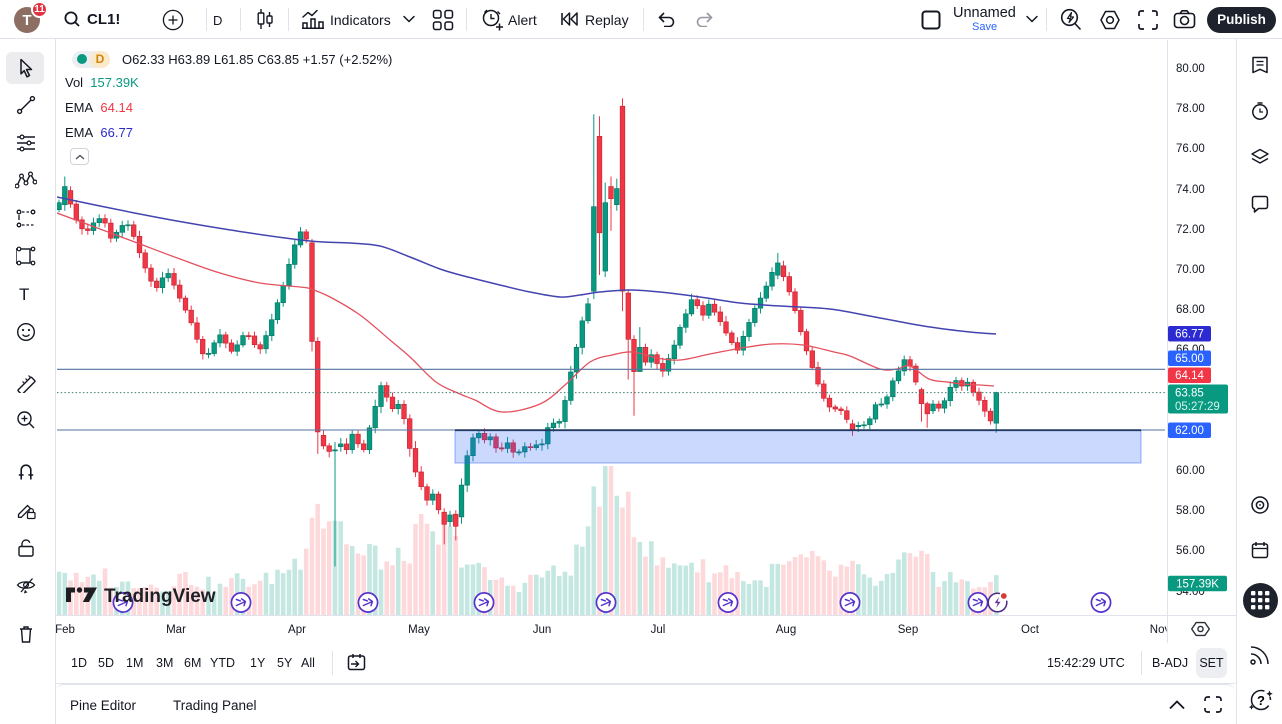 The image size is (1282, 724). I want to click on svg-text: 80.00, so click(1190, 69).